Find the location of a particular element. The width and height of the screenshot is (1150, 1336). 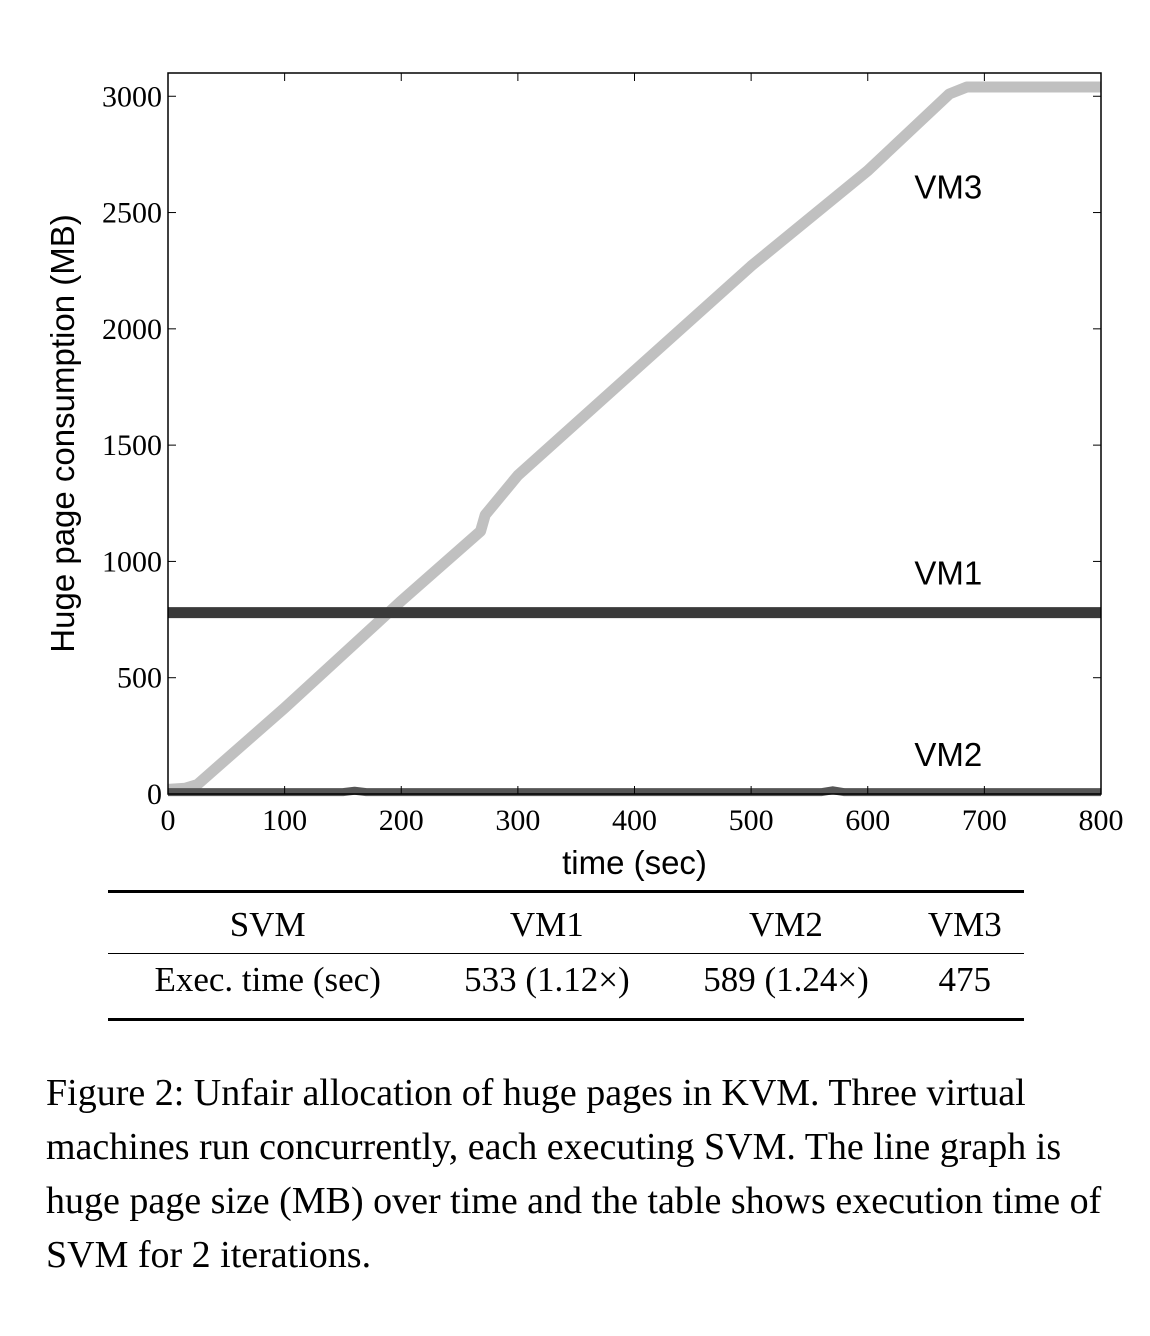

series-label: VM1 is located at coordinates (948, 573).